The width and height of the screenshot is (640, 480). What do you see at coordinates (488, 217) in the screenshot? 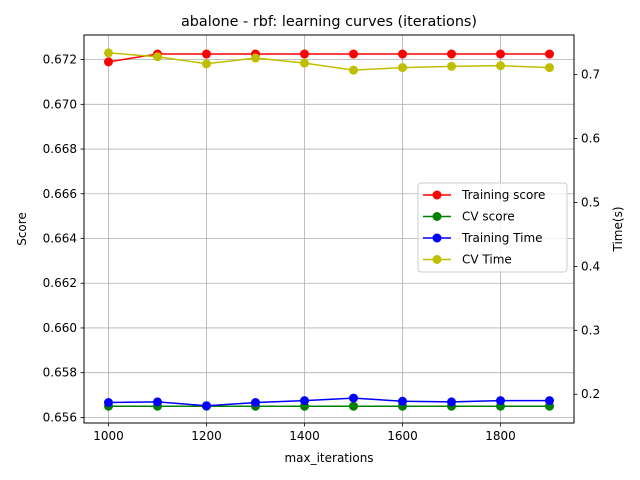
I see `legend-label-cv-score: CV score` at bounding box center [488, 217].